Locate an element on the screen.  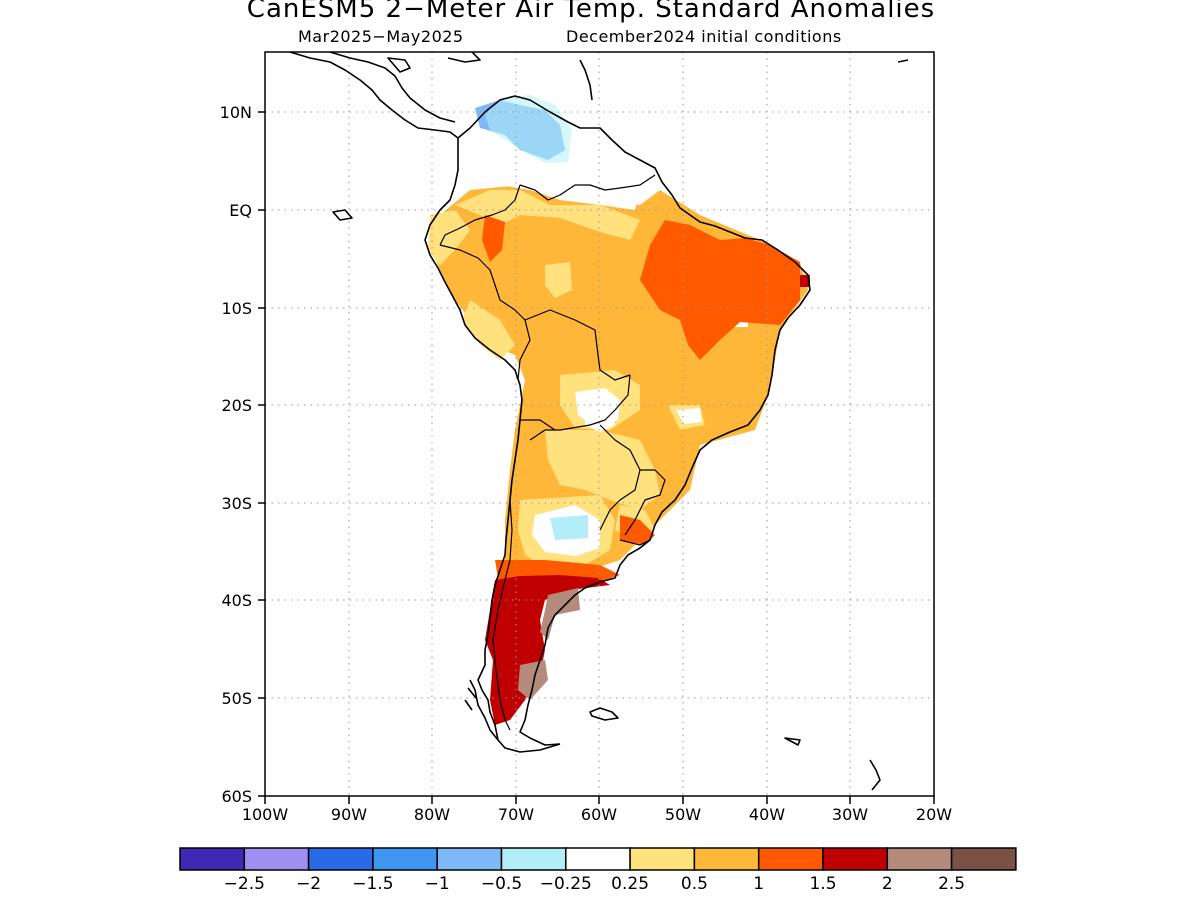
x-tick-90w: 90W is located at coordinates (349, 814).